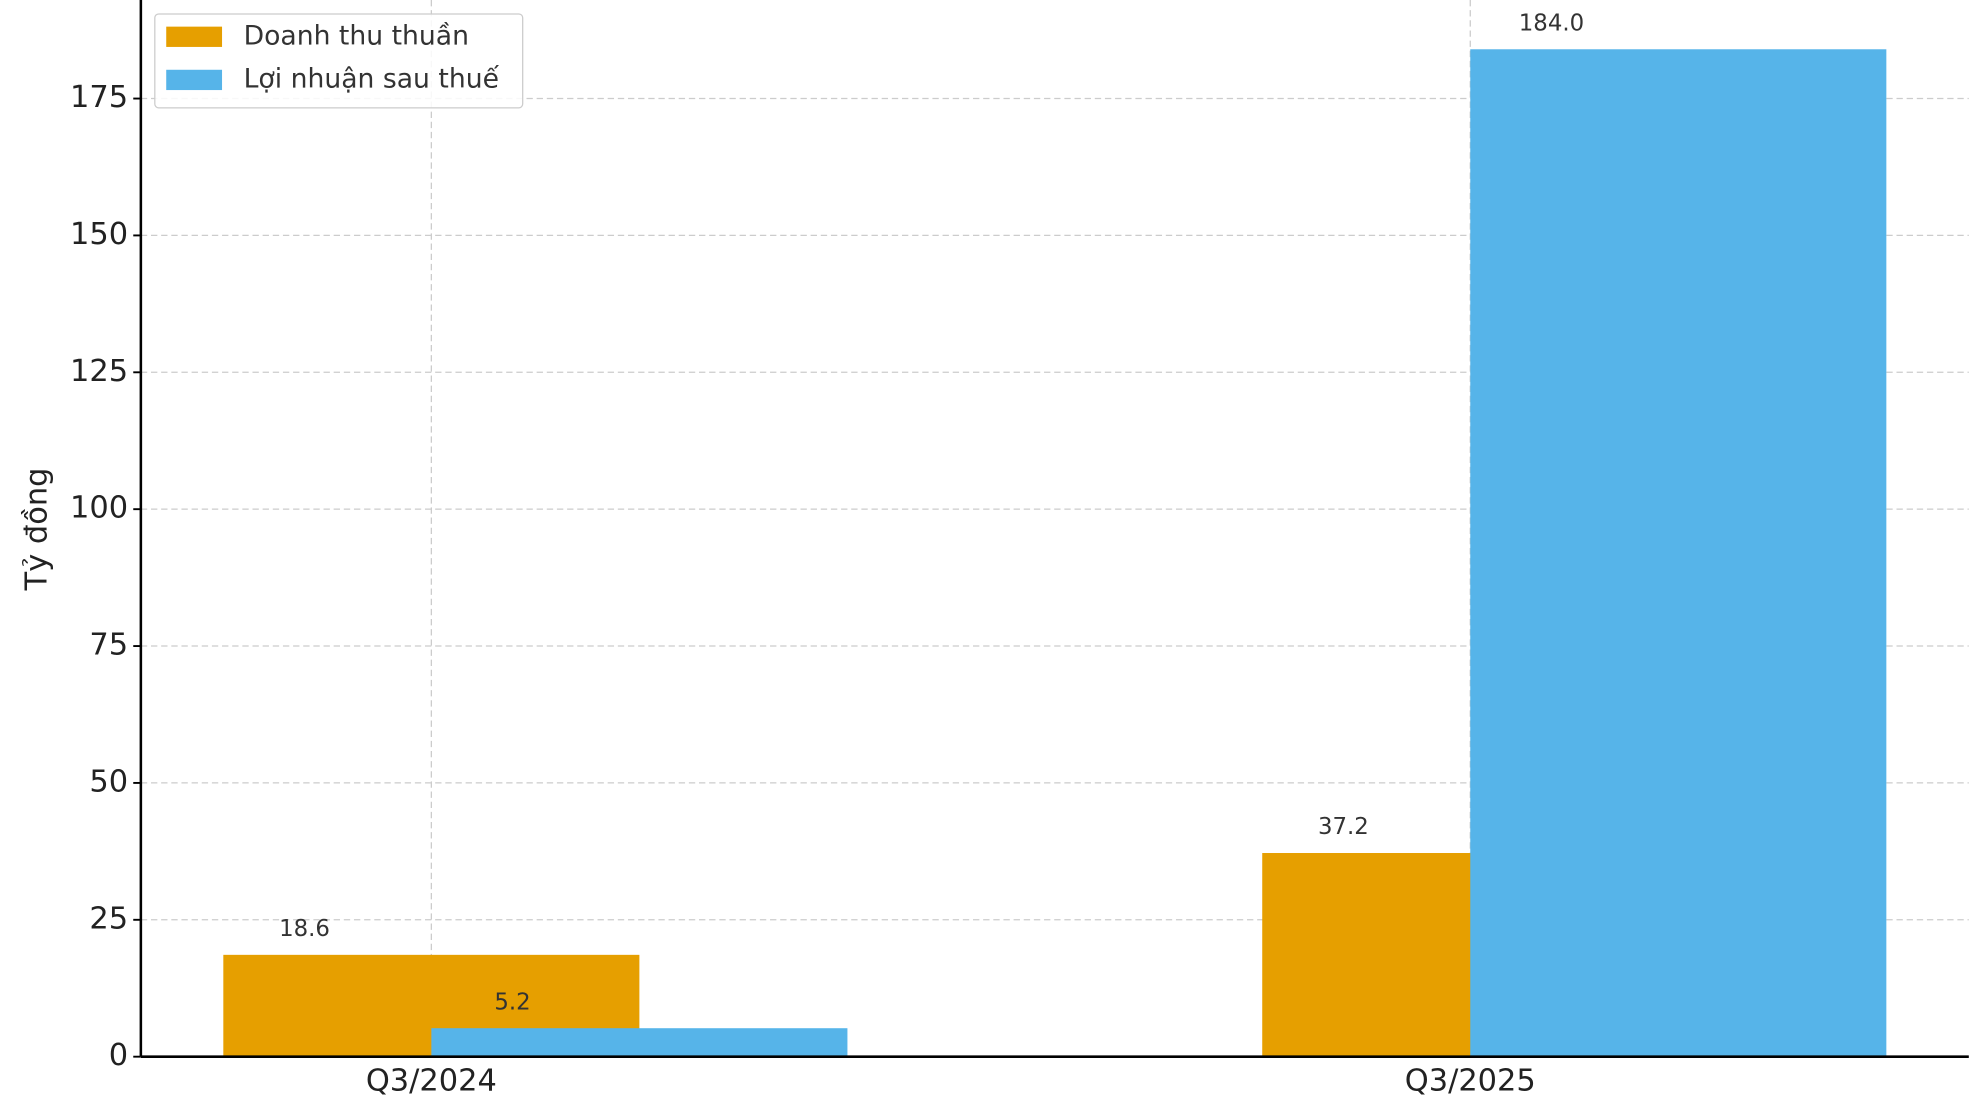  I want to click on y-tick-label: 75, so click(108, 645).